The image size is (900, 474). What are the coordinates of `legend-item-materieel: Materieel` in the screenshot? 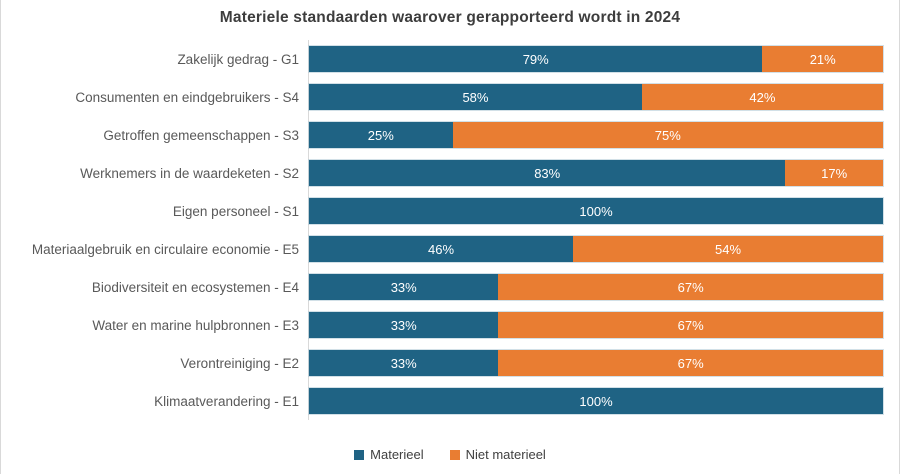 It's located at (389, 454).